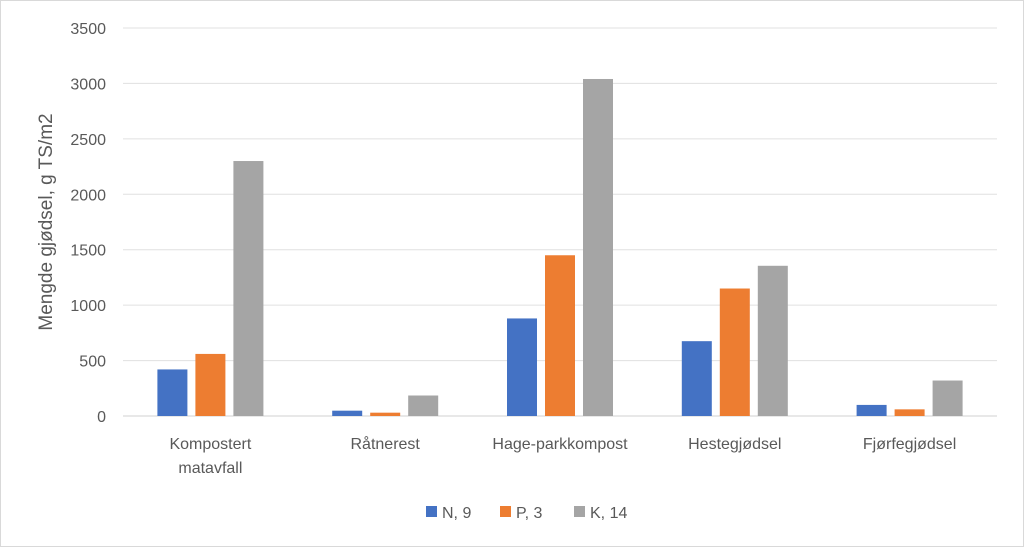 Image resolution: width=1024 pixels, height=551 pixels. What do you see at coordinates (909, 444) in the screenshot?
I see `x-tick-label: Fjørfegjødsel` at bounding box center [909, 444].